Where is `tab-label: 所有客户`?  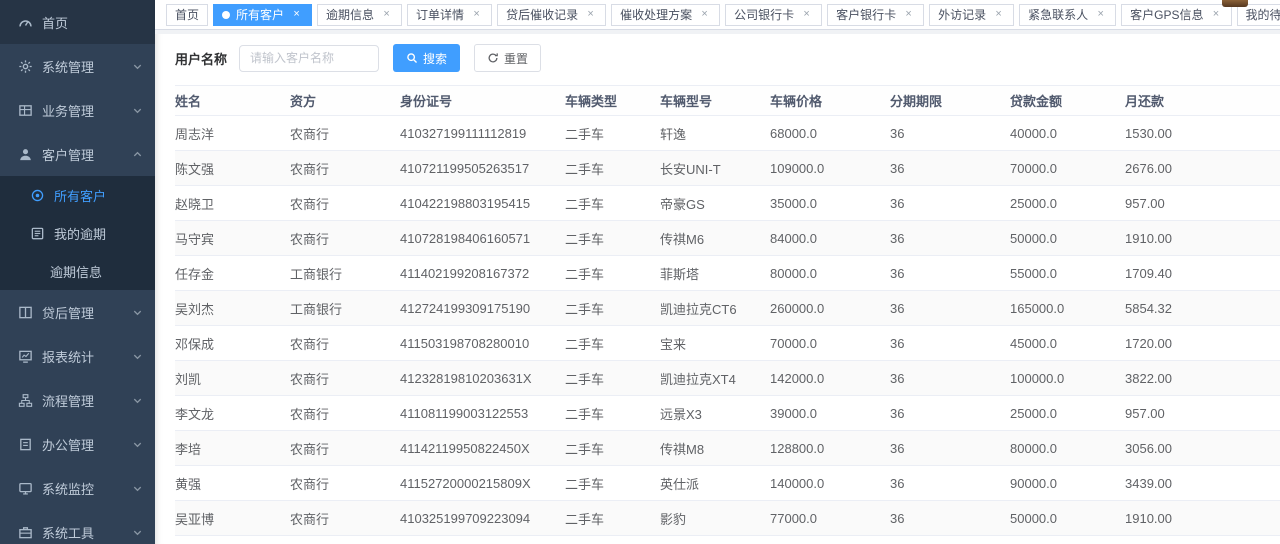 tab-label: 所有客户 is located at coordinates (260, 15).